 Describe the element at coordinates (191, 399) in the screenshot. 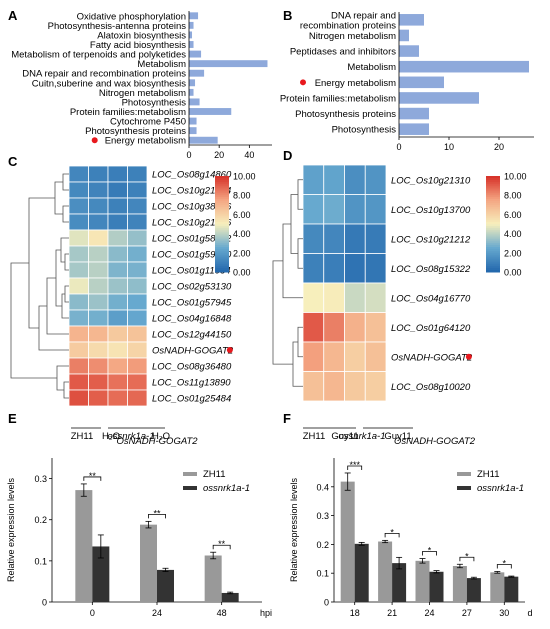

I see `c-gene-label: LOC_Os01g25484` at that location.